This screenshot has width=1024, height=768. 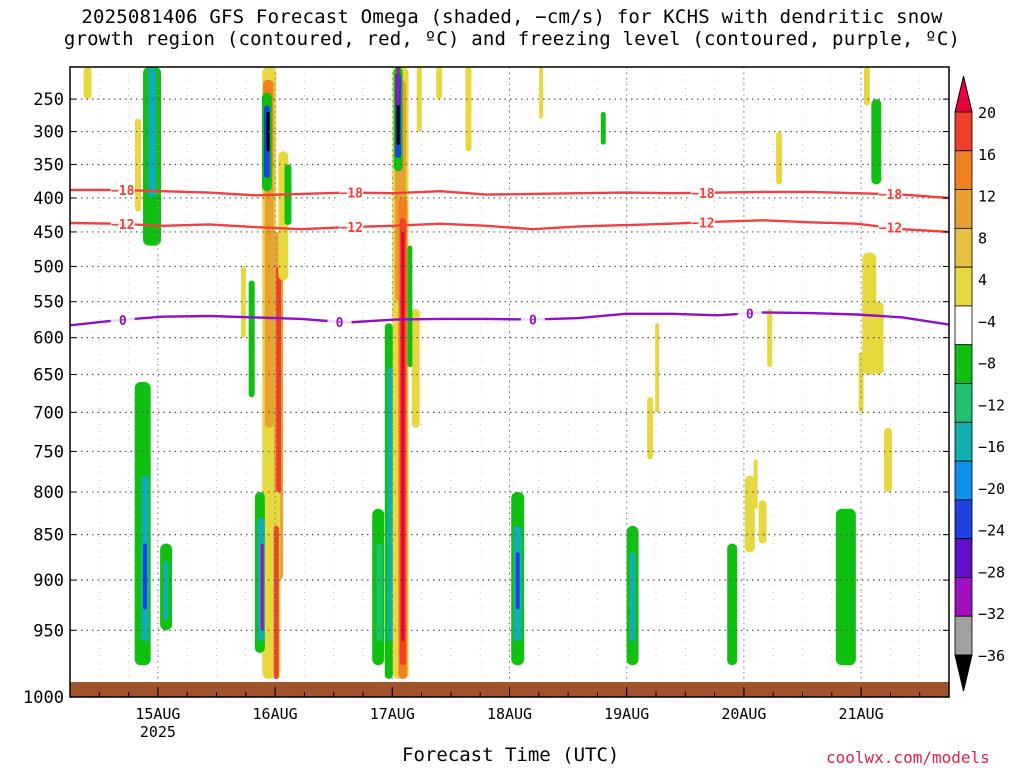 I want to click on colorbar-label: 12, so click(x=987, y=197).